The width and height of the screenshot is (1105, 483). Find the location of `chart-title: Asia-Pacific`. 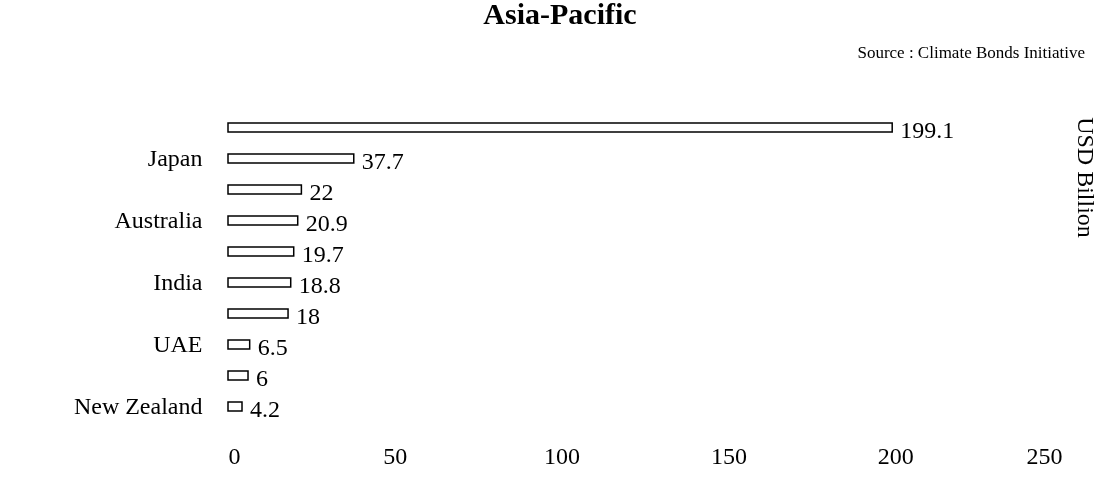

chart-title: Asia-Pacific is located at coordinates (560, 15).